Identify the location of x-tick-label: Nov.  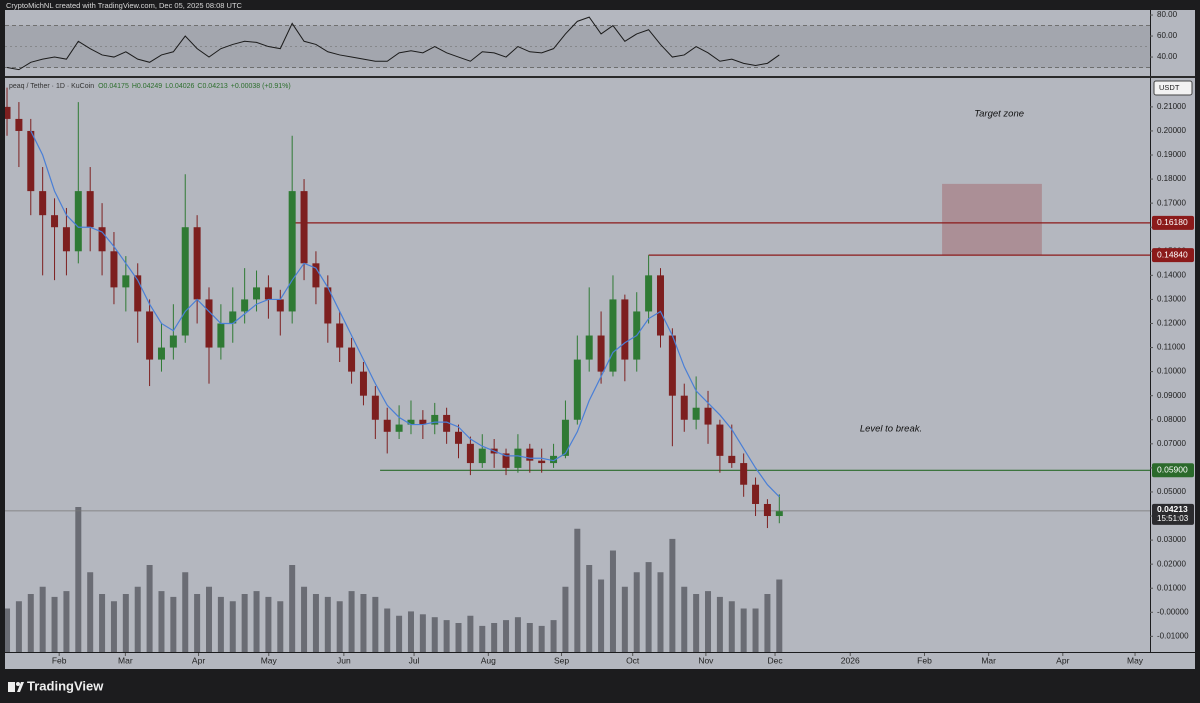
(706, 660).